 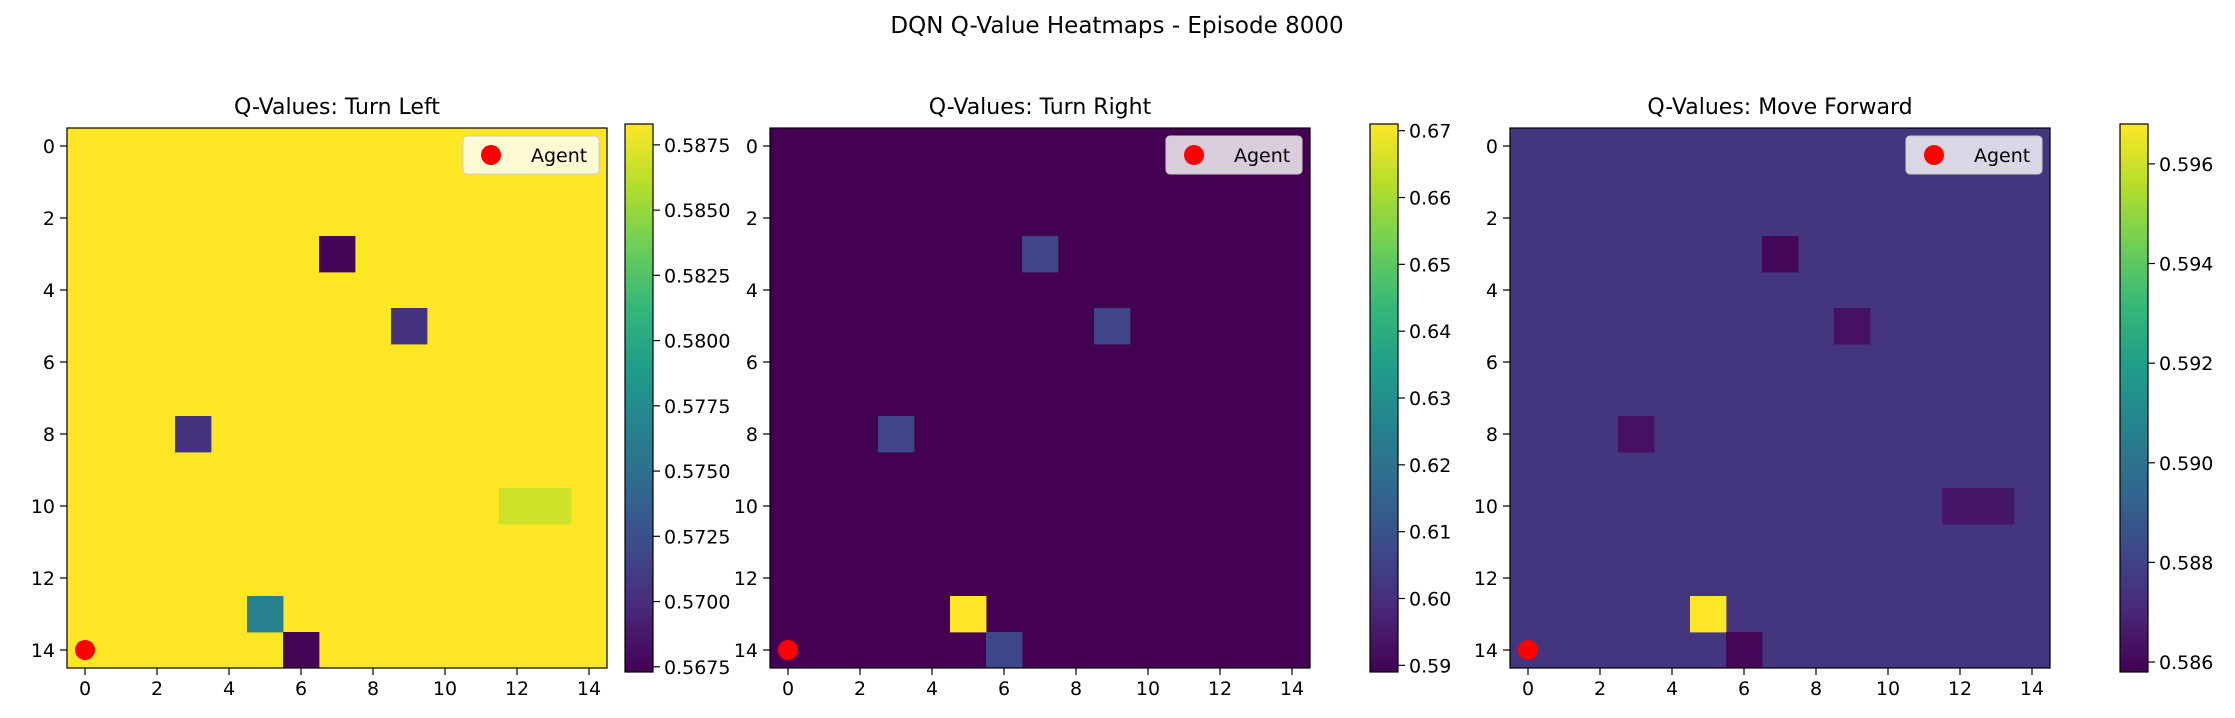 What do you see at coordinates (1430, 132) in the screenshot?
I see `colorbar-tick-label: 0.67` at bounding box center [1430, 132].